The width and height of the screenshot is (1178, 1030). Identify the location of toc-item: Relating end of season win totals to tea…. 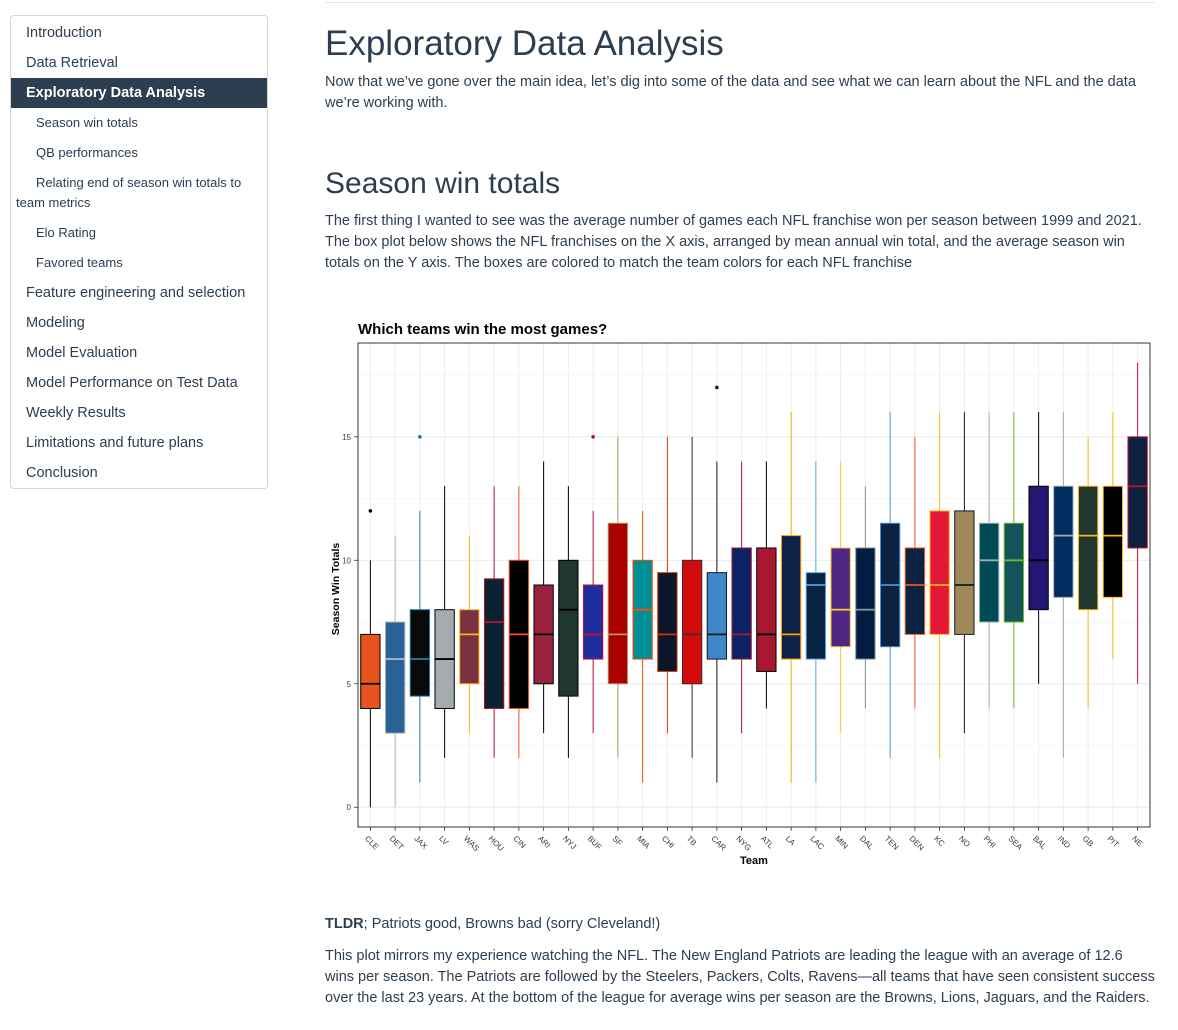
(129, 192).